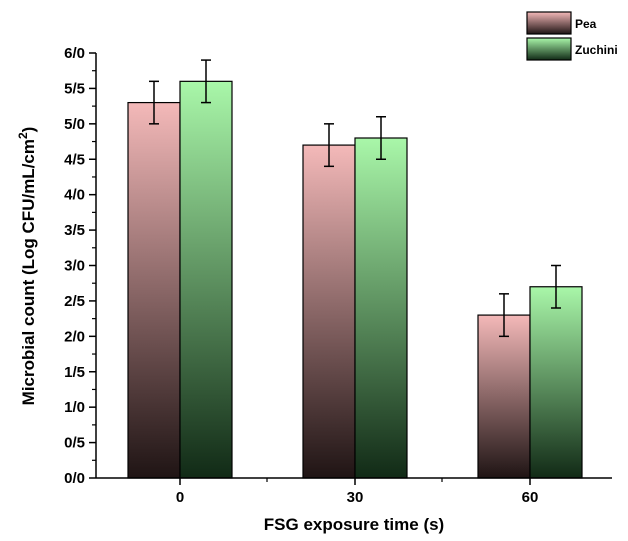 The width and height of the screenshot is (628, 541). Describe the element at coordinates (74, 478) in the screenshot. I see `y-tick-label: 0/0` at that location.